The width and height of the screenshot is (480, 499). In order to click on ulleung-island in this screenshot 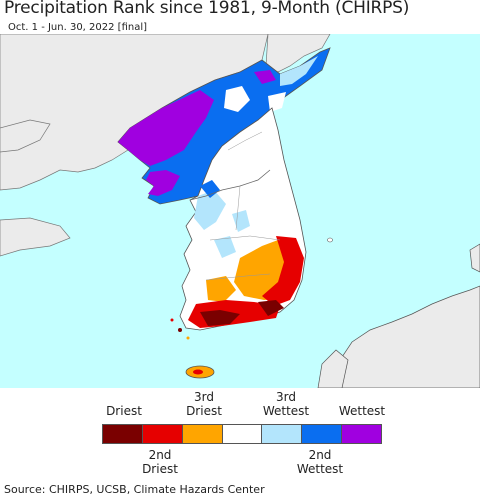, I will do `click(330, 240)`.